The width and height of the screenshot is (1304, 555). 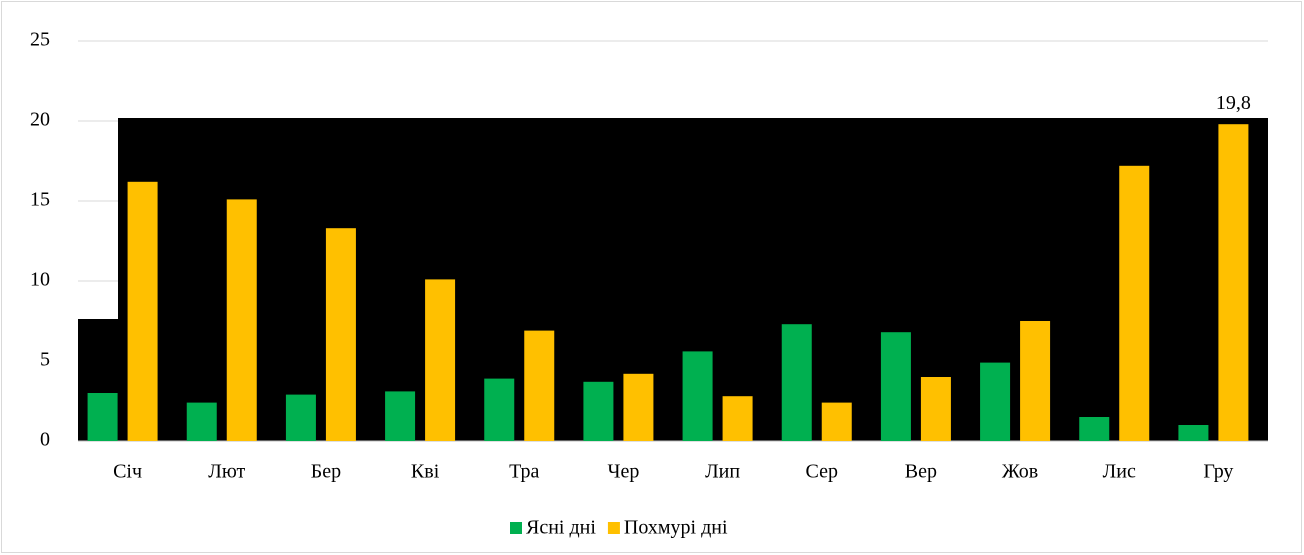 What do you see at coordinates (326, 472) in the screenshot?
I see `x-tick-label: Бер` at bounding box center [326, 472].